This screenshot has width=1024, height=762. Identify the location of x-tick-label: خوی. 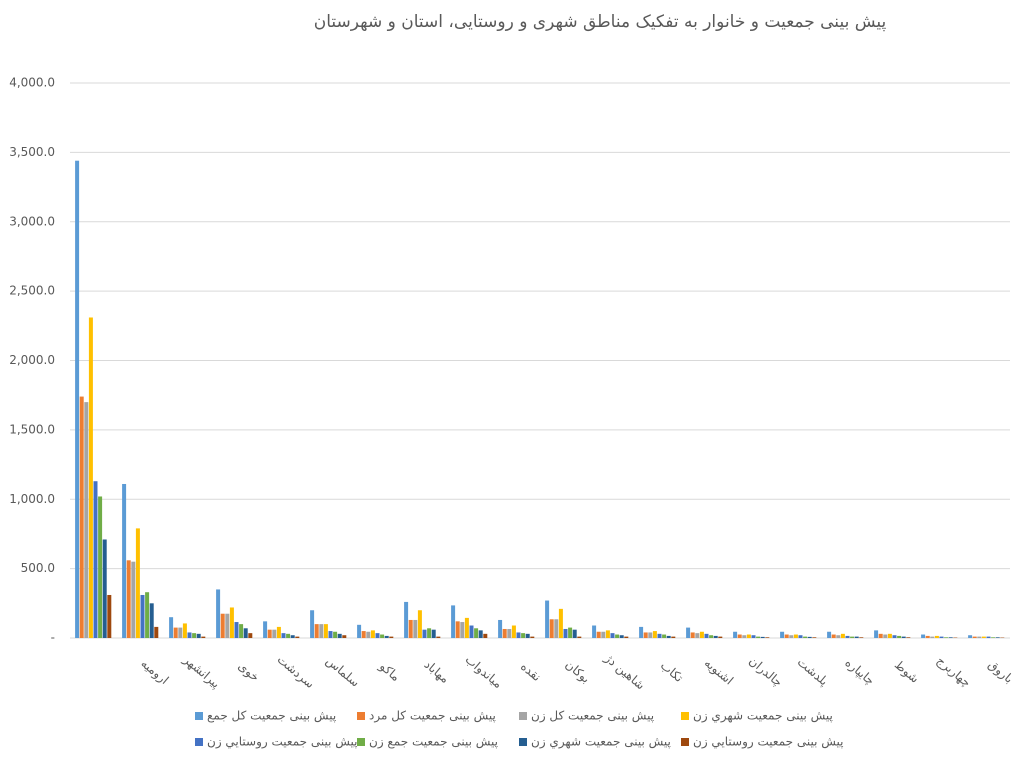
(248, 672).